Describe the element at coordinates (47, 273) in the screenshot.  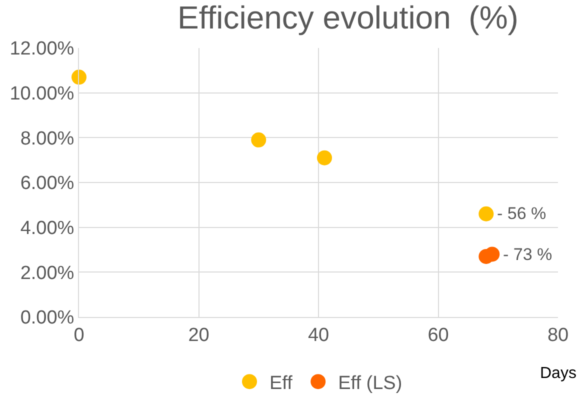
I see `y-tick-label: 2.00%` at that location.